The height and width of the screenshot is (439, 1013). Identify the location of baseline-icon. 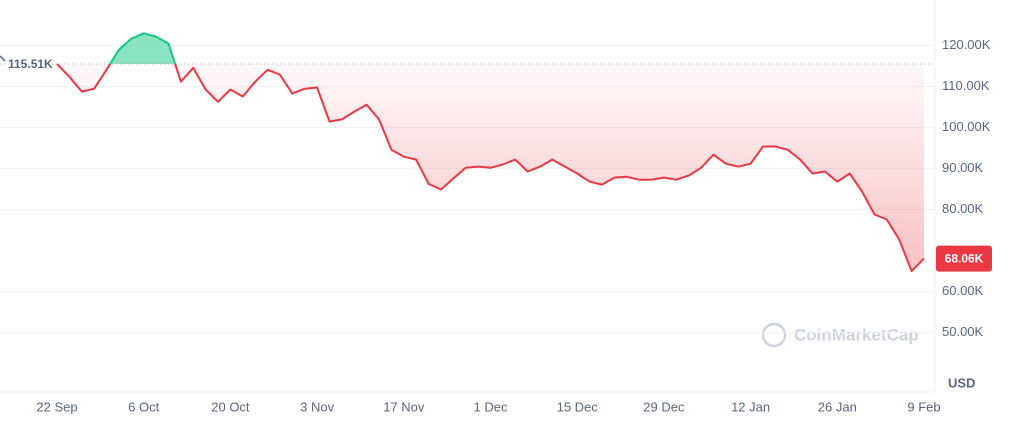
(3, 58).